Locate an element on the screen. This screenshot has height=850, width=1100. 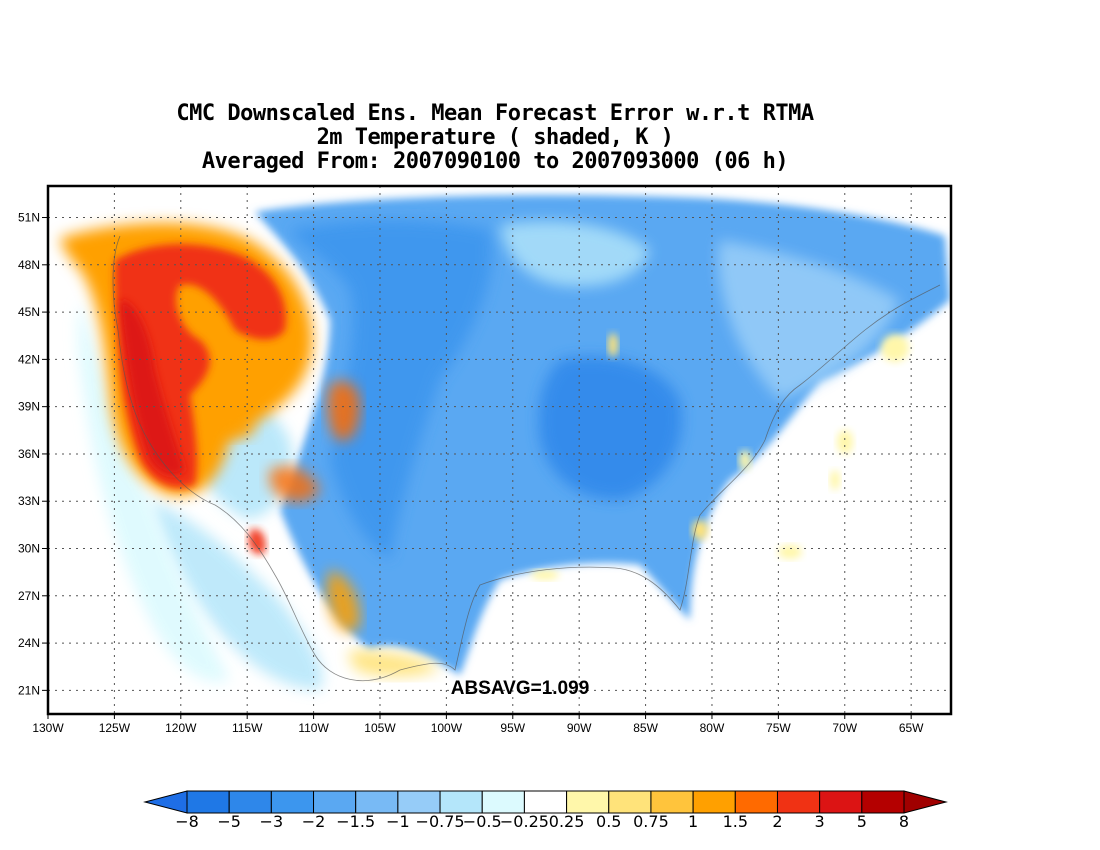
lon-tick-label: 110W is located at coordinates (313, 728).